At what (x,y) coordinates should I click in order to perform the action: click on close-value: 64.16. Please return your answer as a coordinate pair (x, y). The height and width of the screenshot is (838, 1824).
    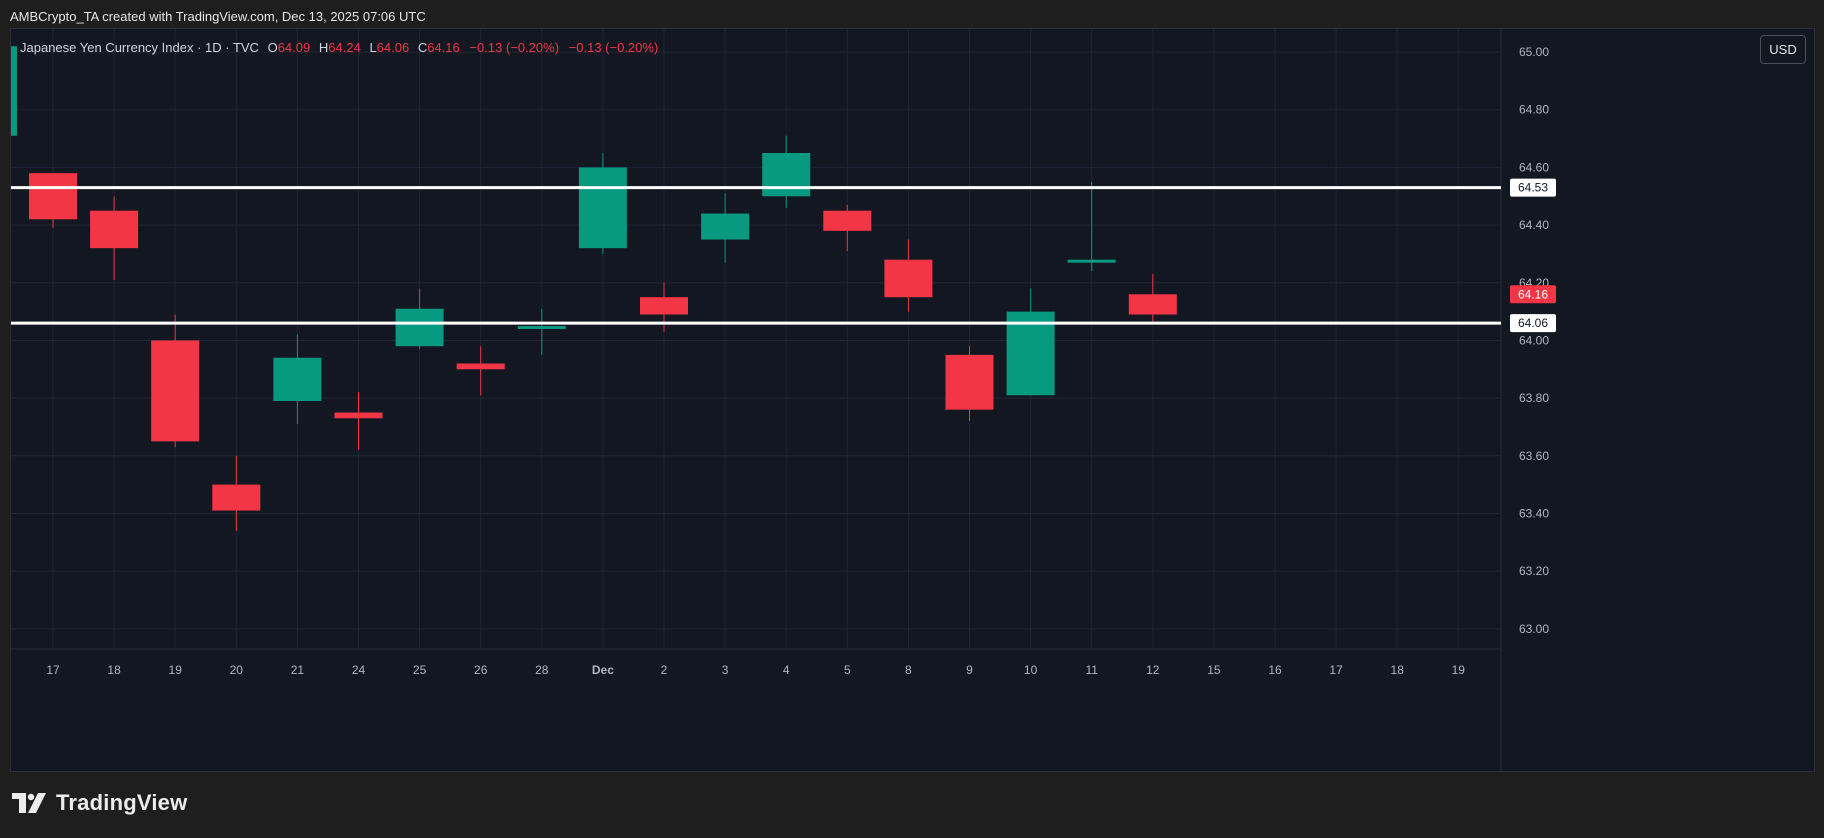
    Looking at the image, I should click on (443, 47).